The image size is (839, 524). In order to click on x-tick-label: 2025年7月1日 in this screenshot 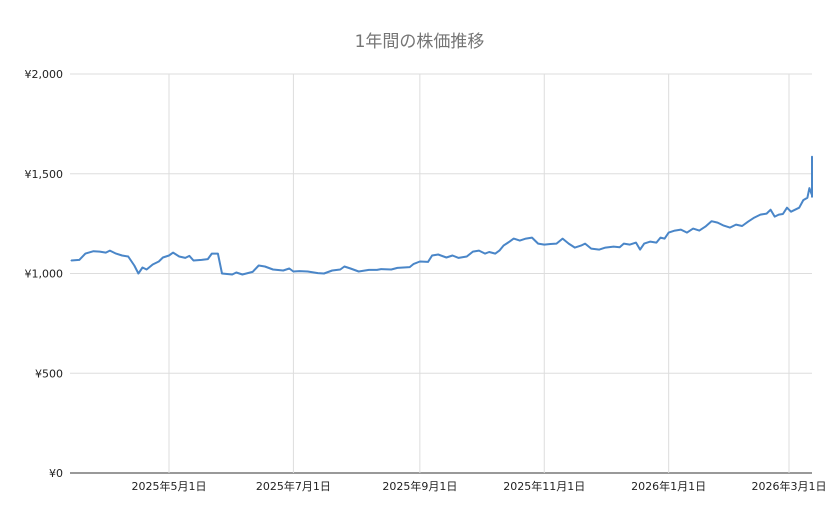, I will do `click(293, 486)`.